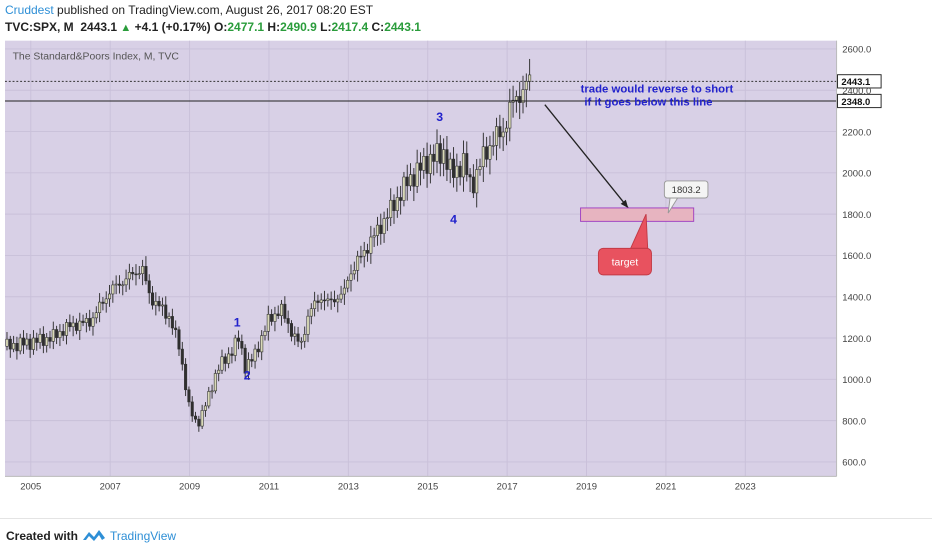 This screenshot has width=932, height=551. Describe the element at coordinates (856, 256) in the screenshot. I see `price-tick-label: 1600.0` at that location.